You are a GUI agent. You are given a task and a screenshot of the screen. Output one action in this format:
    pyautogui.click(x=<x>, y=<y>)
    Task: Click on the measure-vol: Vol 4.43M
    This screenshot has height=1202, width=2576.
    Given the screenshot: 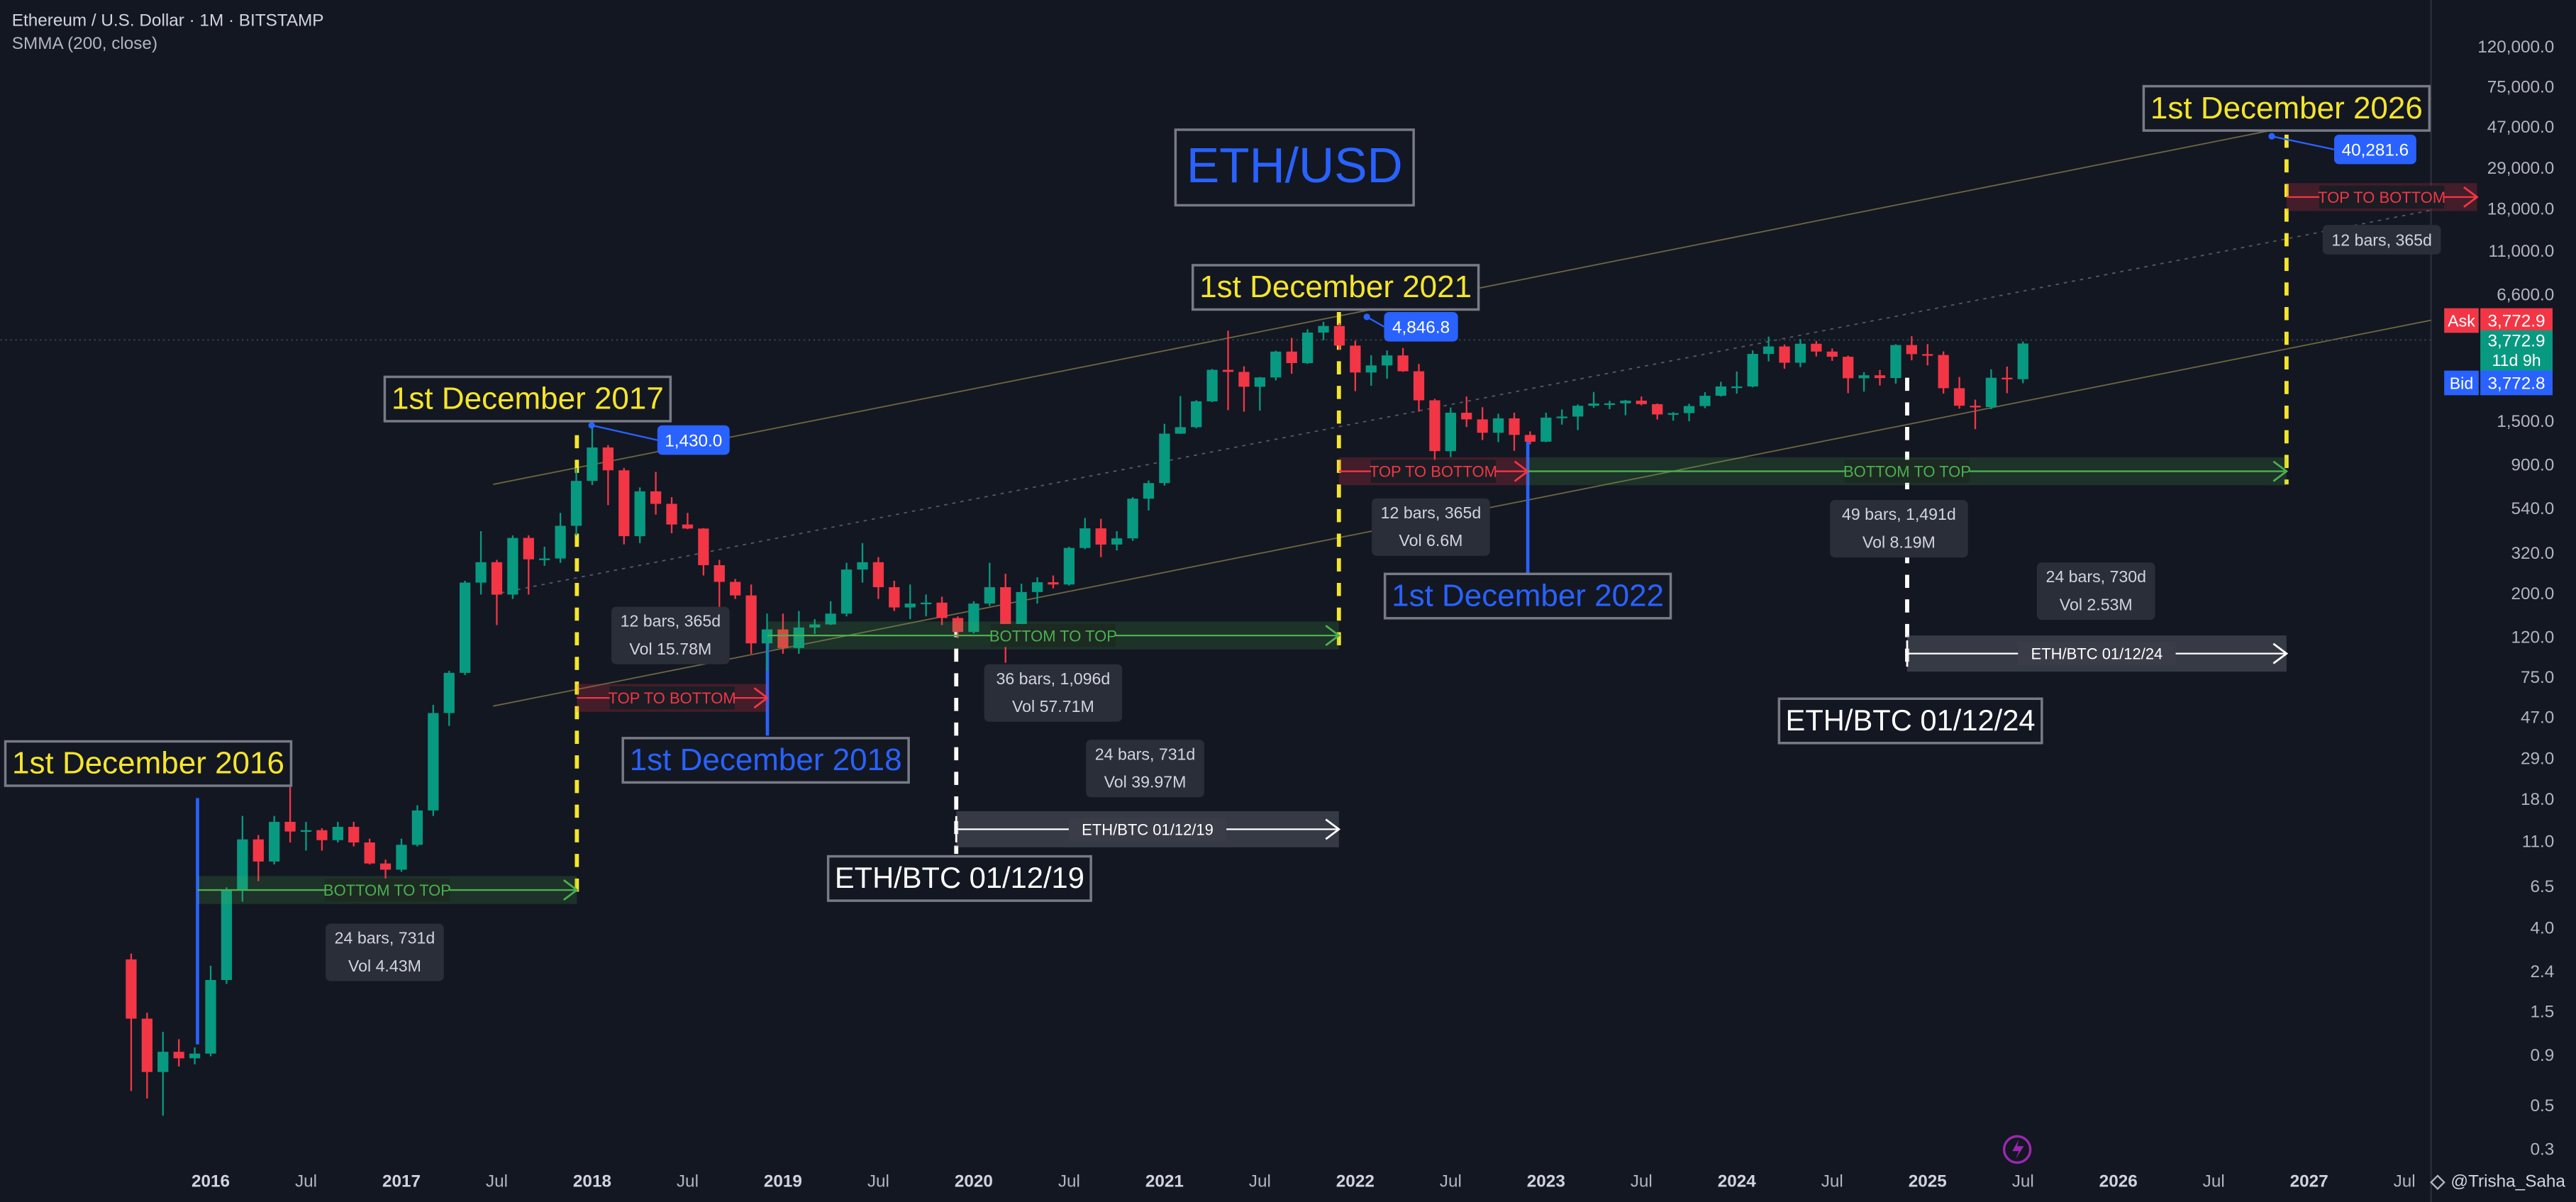 What is the action you would take?
    pyautogui.click(x=384, y=966)
    